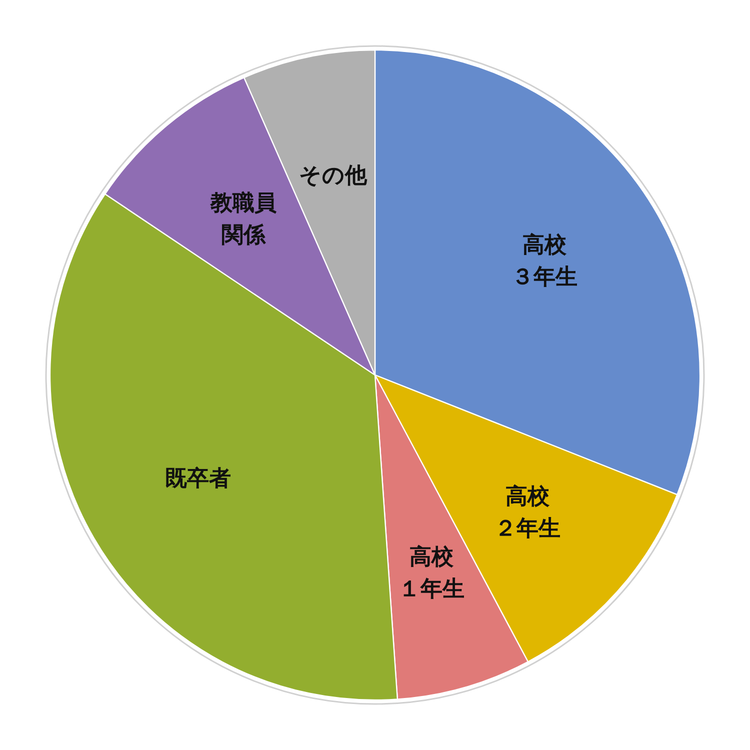 The image size is (750, 750). Describe the element at coordinates (544, 261) in the screenshot. I see `slice-label: 高校３年生` at that location.